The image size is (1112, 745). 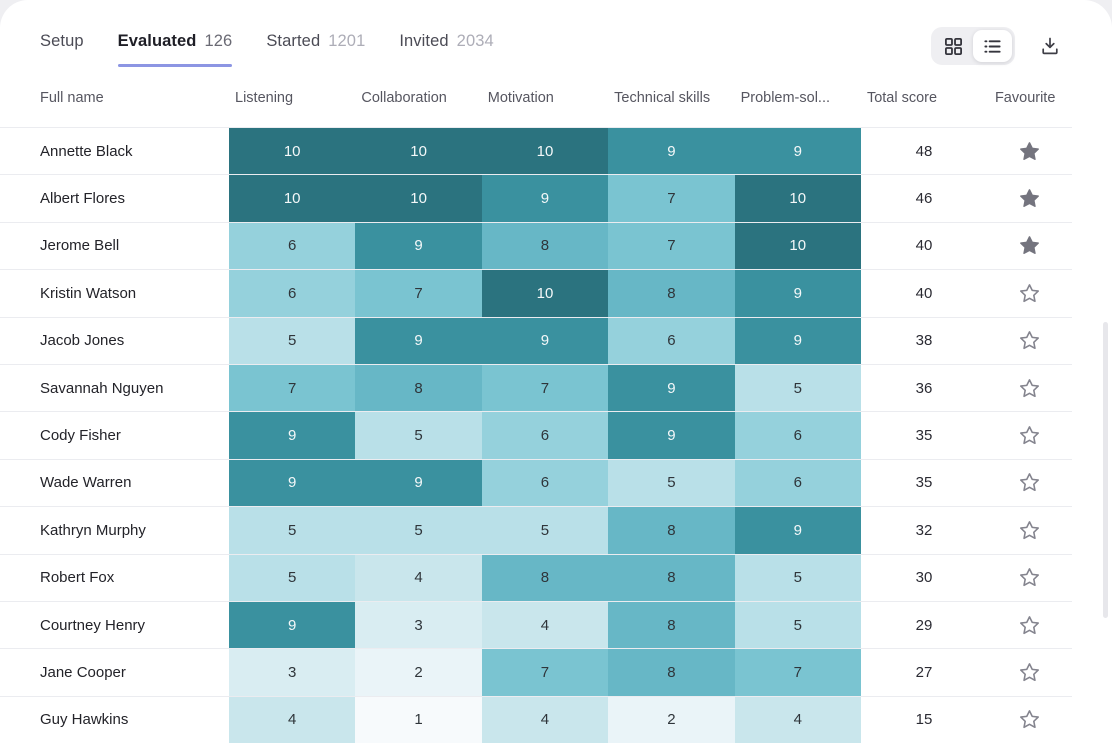 I want to click on table-row: Savannah Nguyen 7 8 7 9 5 36, so click(x=536, y=387).